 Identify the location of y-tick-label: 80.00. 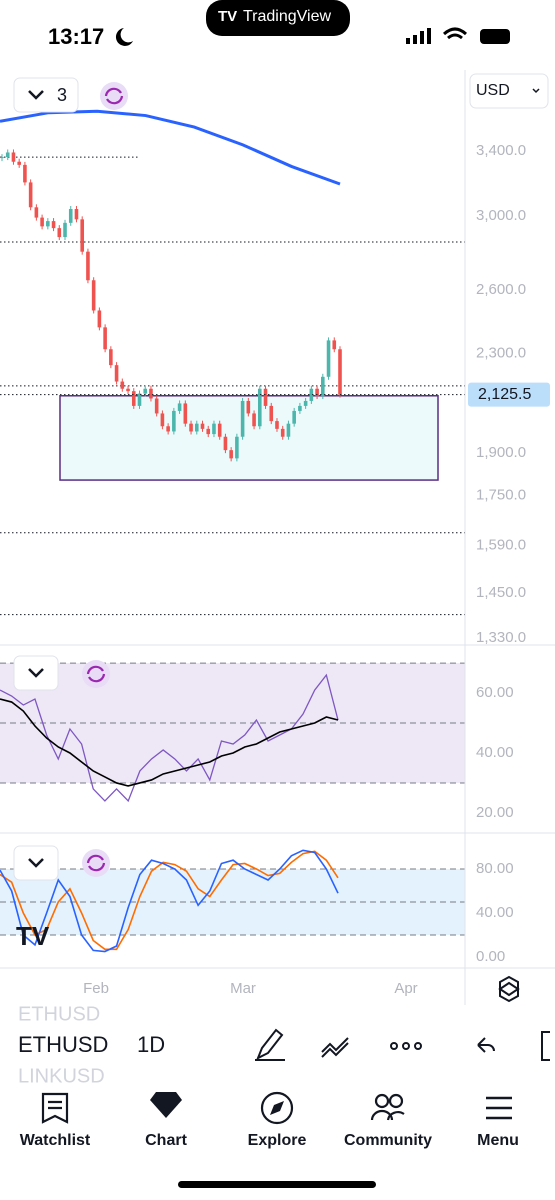
(495, 868).